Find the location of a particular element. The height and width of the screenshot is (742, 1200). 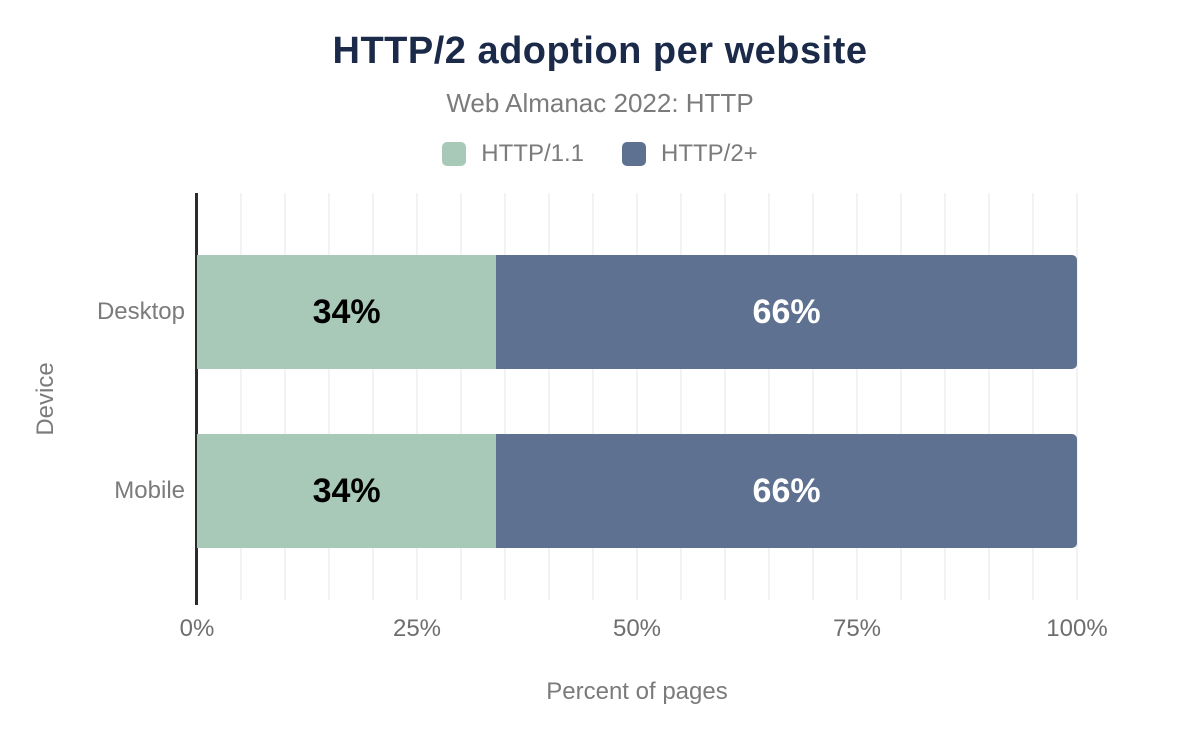

x-tick-label-25: 25% is located at coordinates (417, 628).